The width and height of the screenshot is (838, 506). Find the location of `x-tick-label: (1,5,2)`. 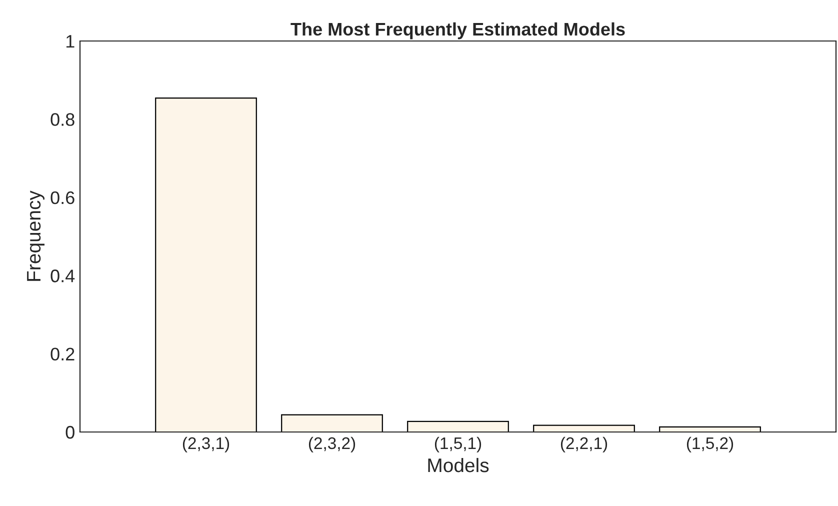

x-tick-label: (1,5,2) is located at coordinates (710, 444).